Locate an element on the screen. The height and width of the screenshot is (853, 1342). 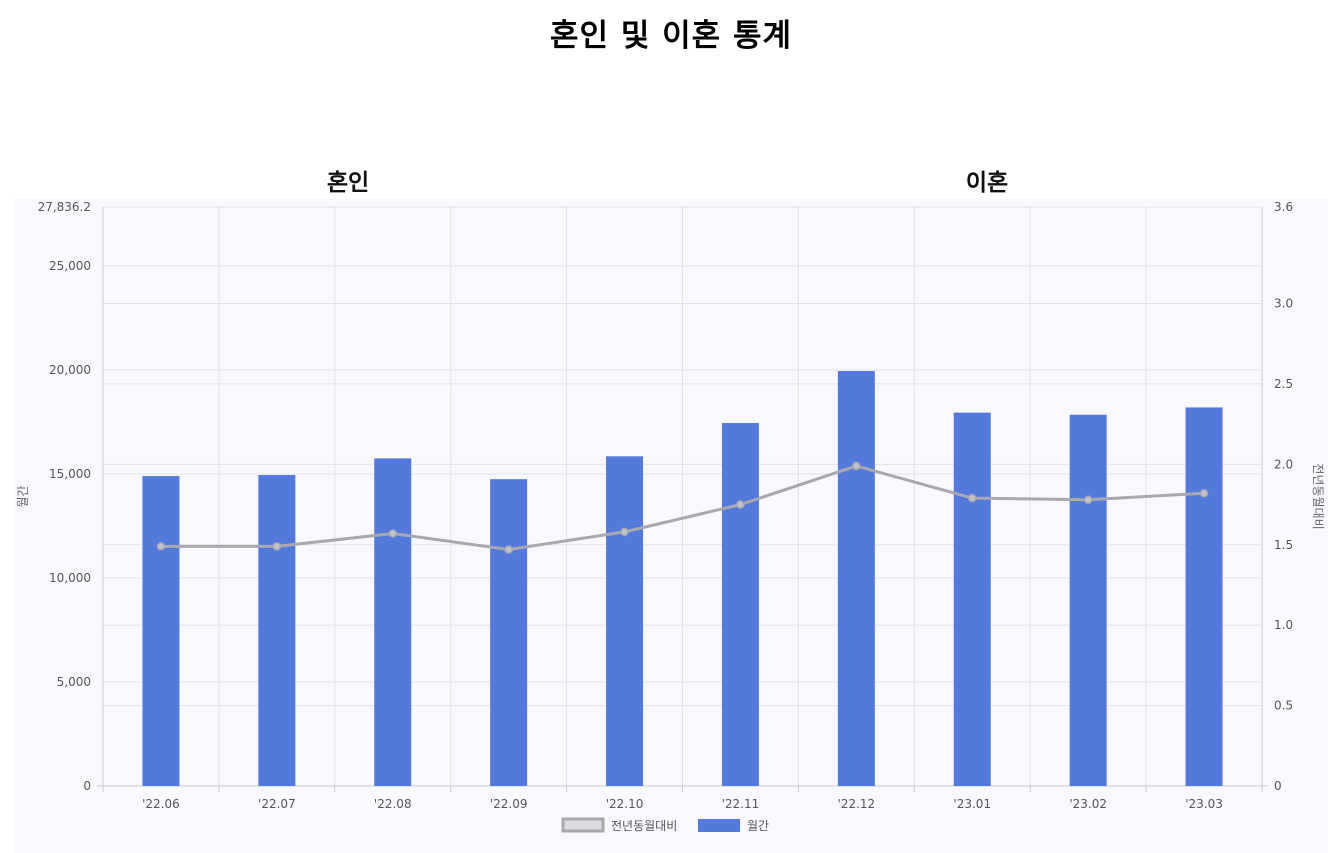
legend-label-line: 전년동월대비 is located at coordinates (644, 826).